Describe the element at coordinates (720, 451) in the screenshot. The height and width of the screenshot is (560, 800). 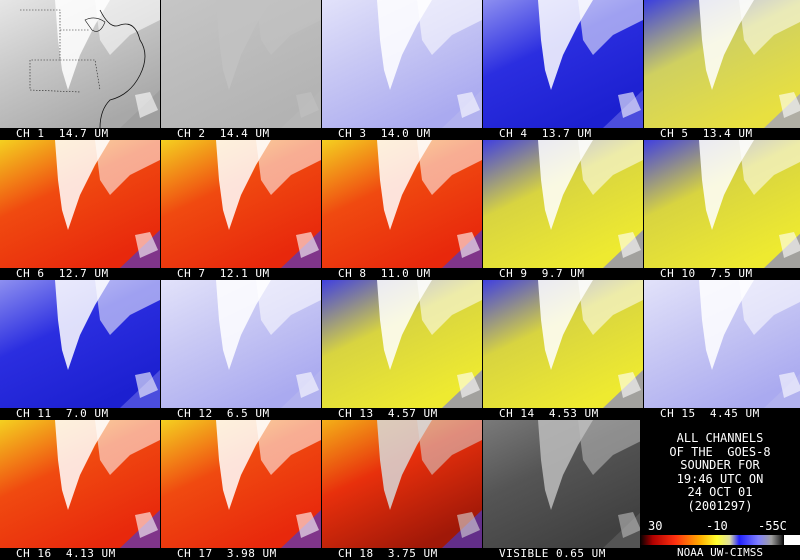
I see `info-line-2: OF THE GOES-8` at that location.